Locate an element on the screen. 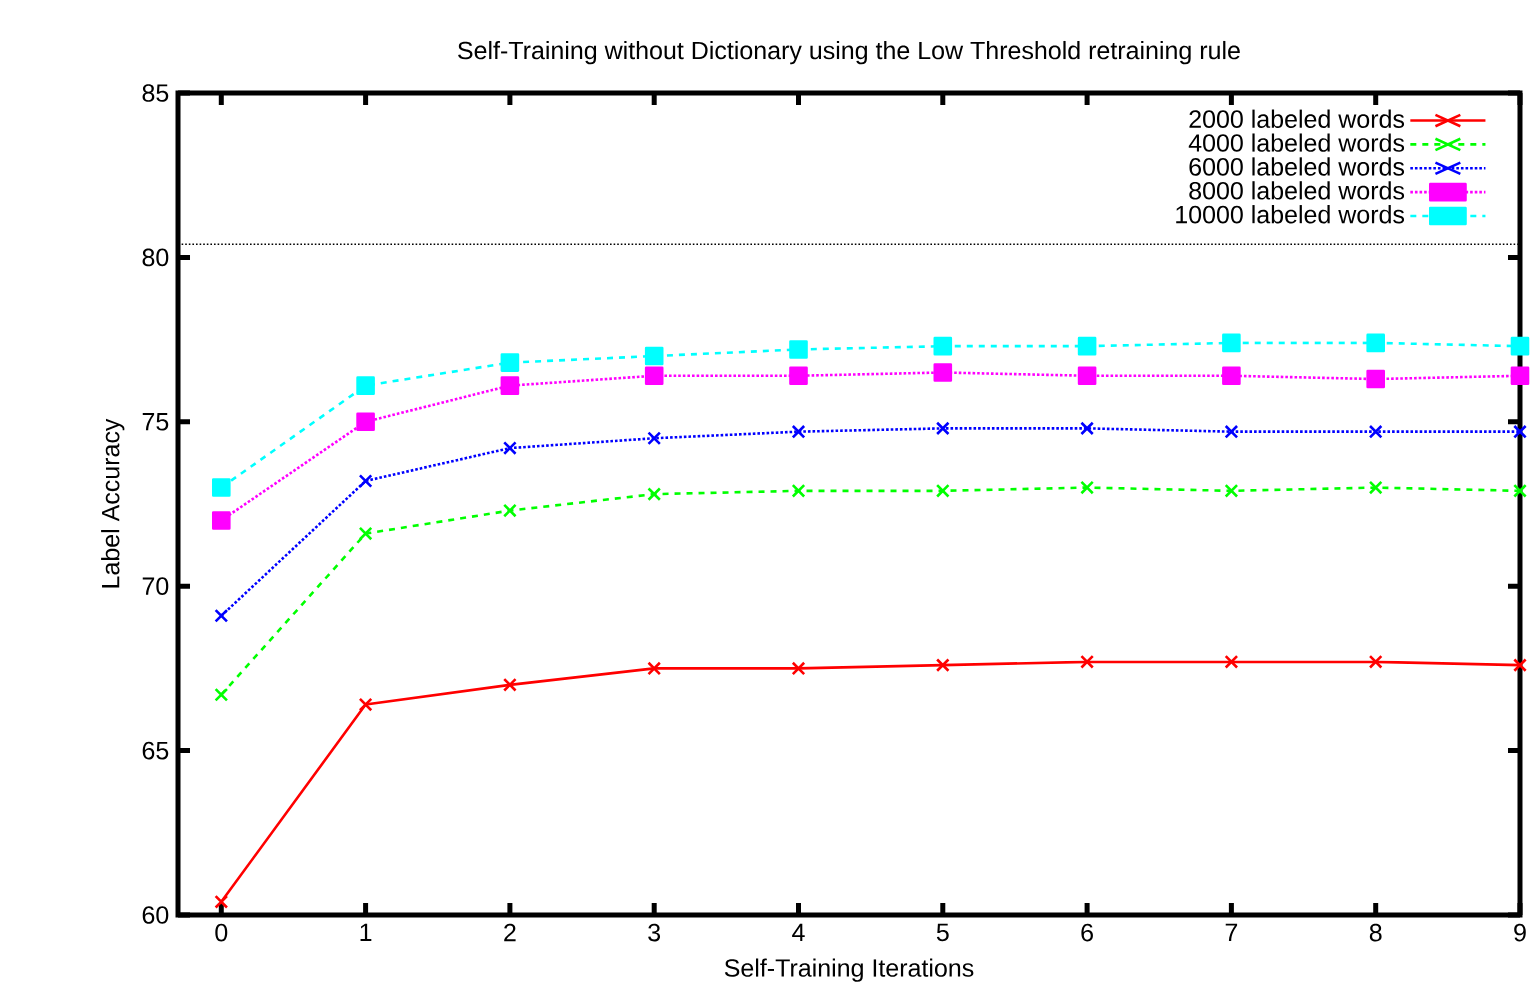  y-tick-label: 80 is located at coordinates (155, 257).